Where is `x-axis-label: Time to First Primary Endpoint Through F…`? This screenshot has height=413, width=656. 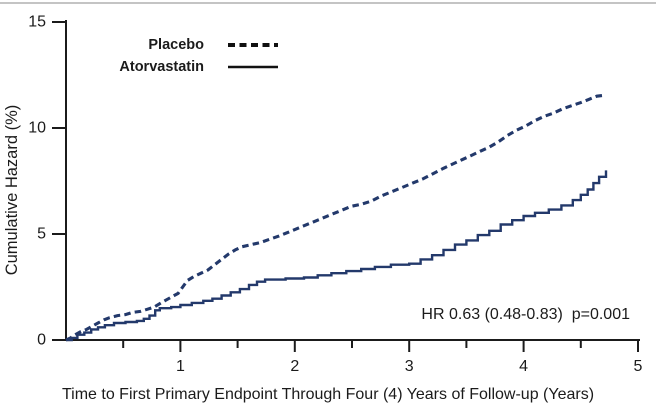 x-axis-label: Time to First Primary Endpoint Through F… is located at coordinates (328, 394).